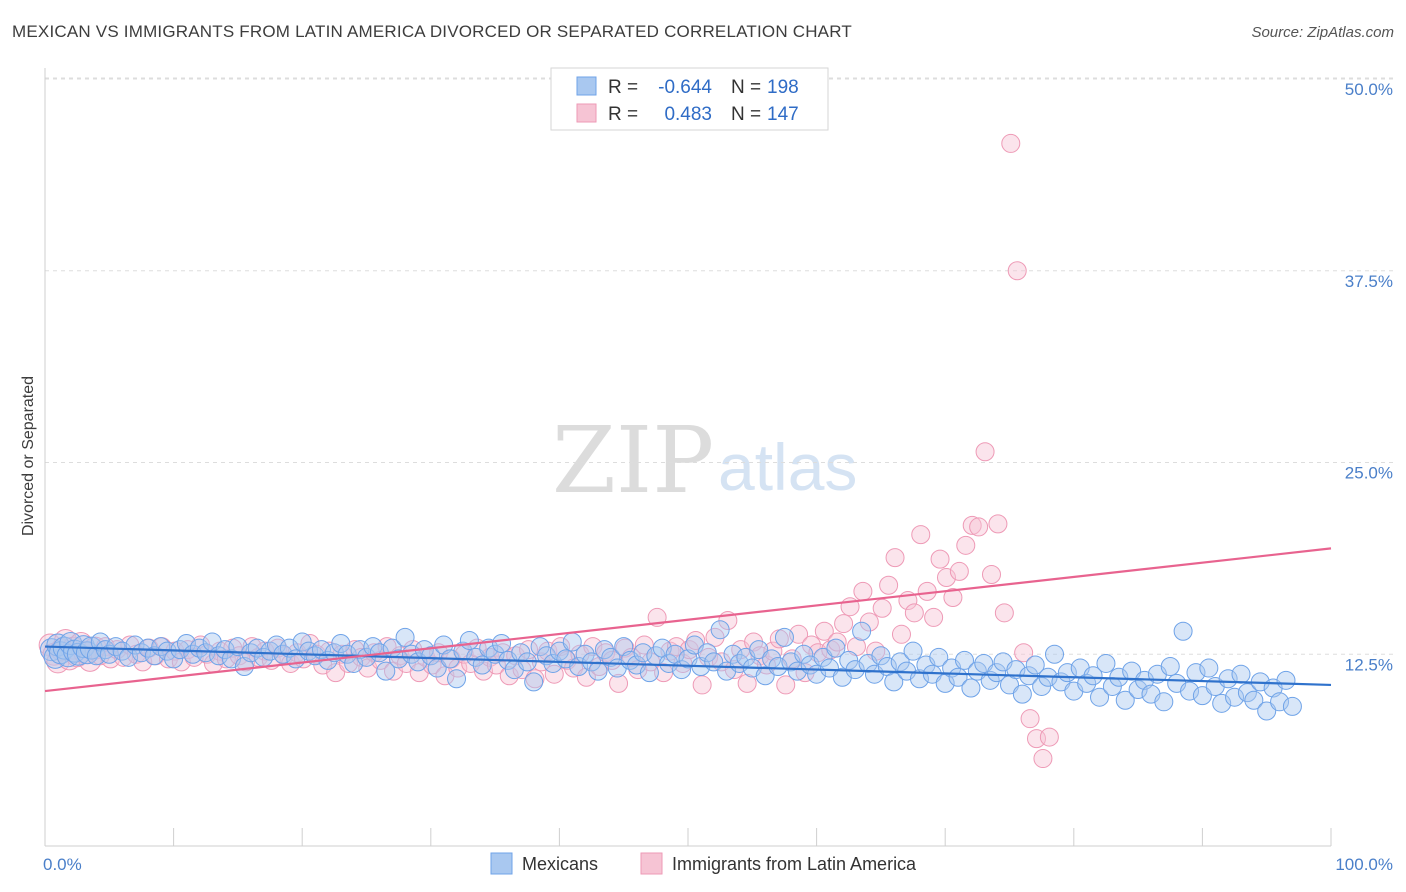  Describe the element at coordinates (62, 864) in the screenshot. I see `x-tick-label-min: 0.0%` at that location.